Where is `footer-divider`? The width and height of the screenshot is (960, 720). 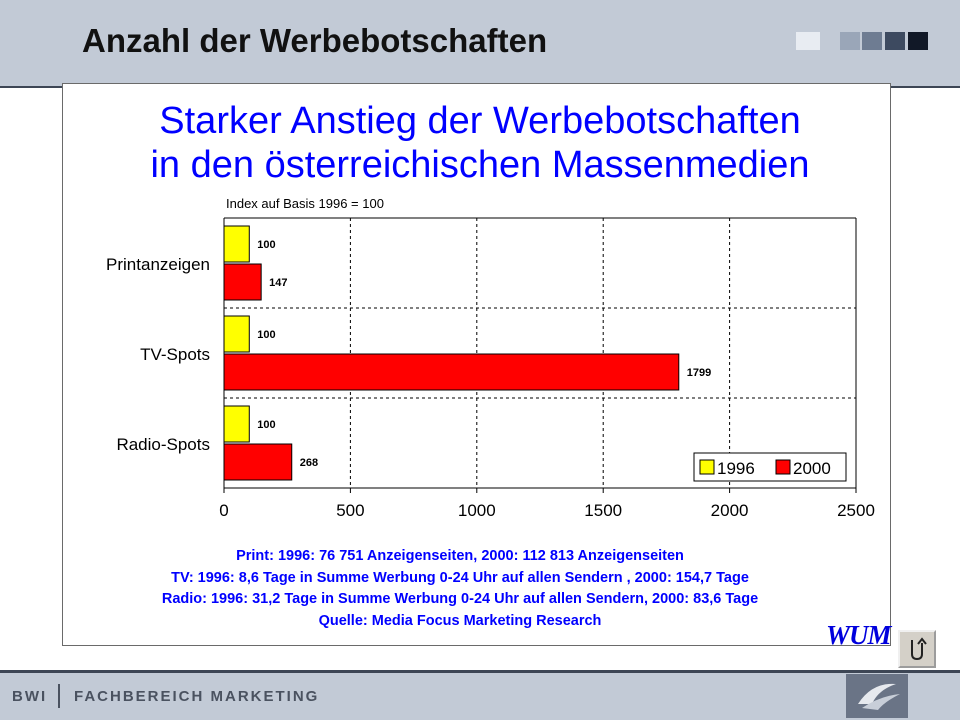
footer-divider is located at coordinates (480, 671).